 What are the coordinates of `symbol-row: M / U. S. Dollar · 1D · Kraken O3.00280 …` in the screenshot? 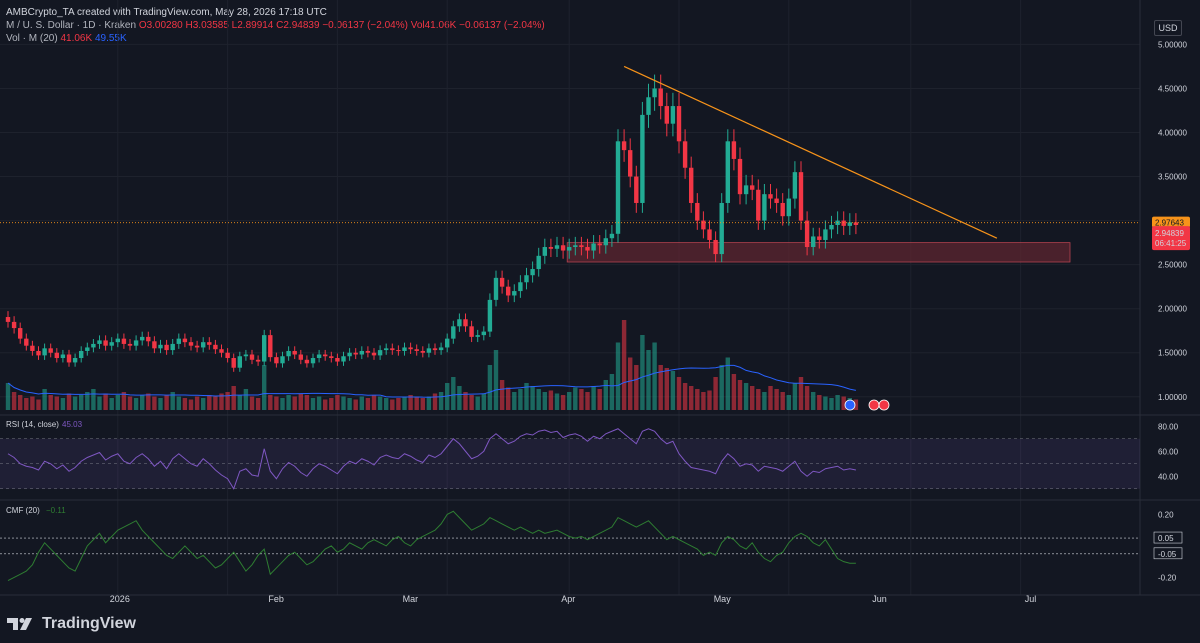 It's located at (275, 25).